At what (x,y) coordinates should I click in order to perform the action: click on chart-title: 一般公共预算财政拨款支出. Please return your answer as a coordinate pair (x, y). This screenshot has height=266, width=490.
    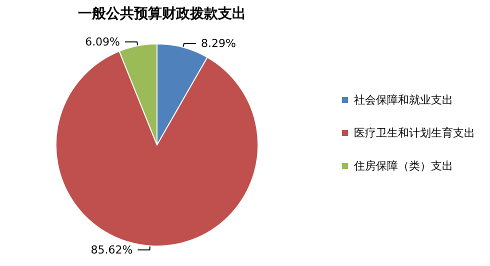
    Looking at the image, I should click on (162, 14).